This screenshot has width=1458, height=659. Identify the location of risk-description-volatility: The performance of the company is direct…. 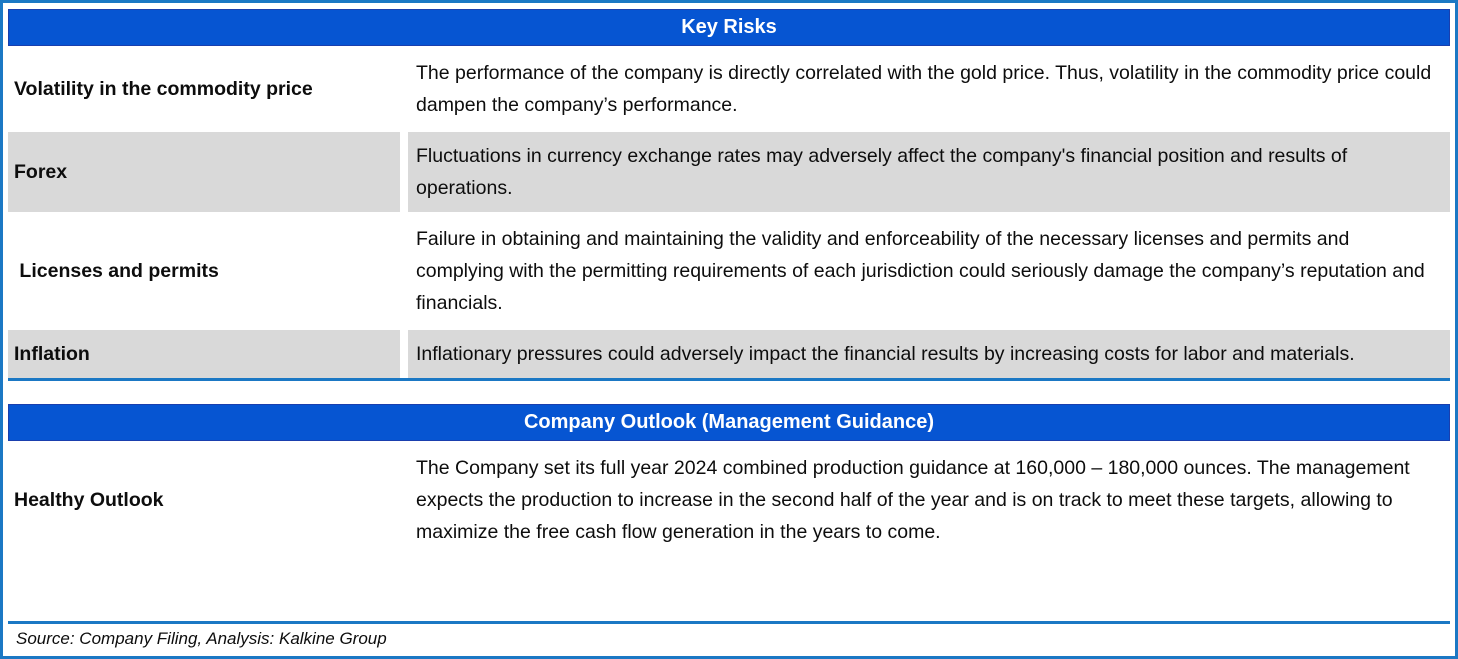
(929, 89).